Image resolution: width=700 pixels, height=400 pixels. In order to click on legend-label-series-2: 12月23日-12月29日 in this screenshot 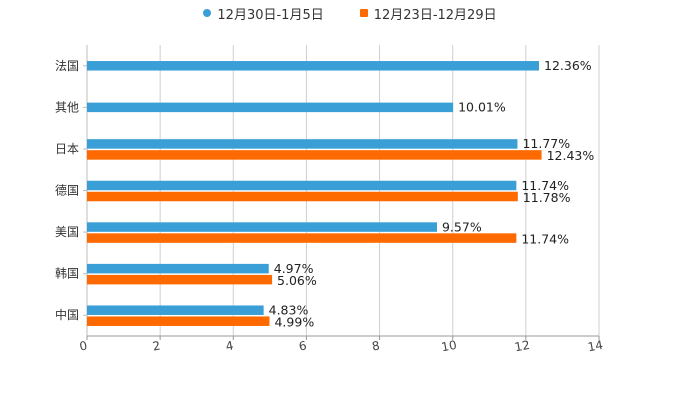, I will do `click(435, 15)`.